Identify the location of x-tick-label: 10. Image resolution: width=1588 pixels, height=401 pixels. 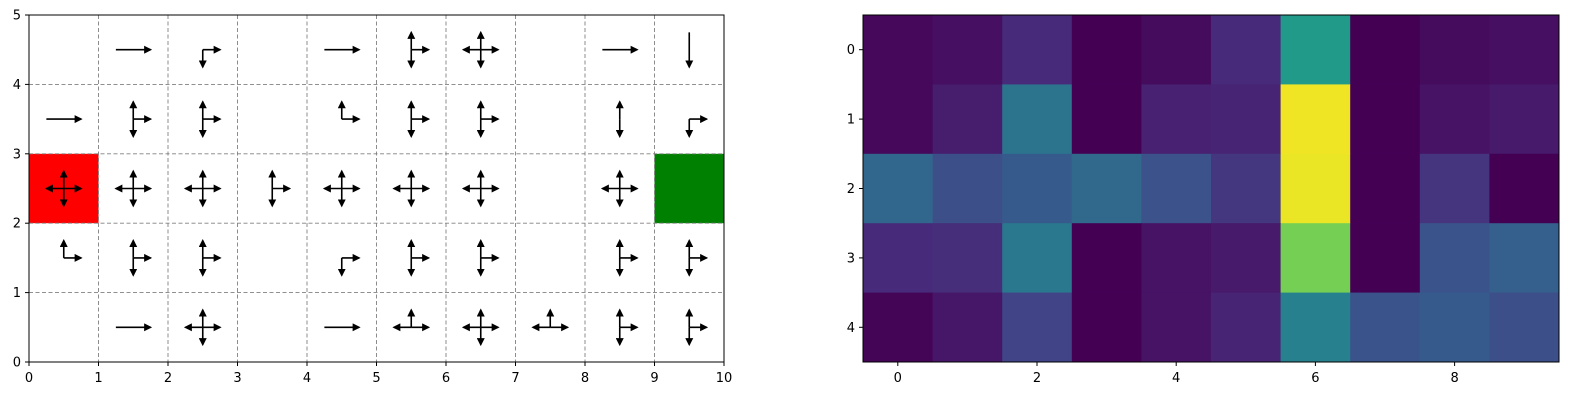
(724, 378).